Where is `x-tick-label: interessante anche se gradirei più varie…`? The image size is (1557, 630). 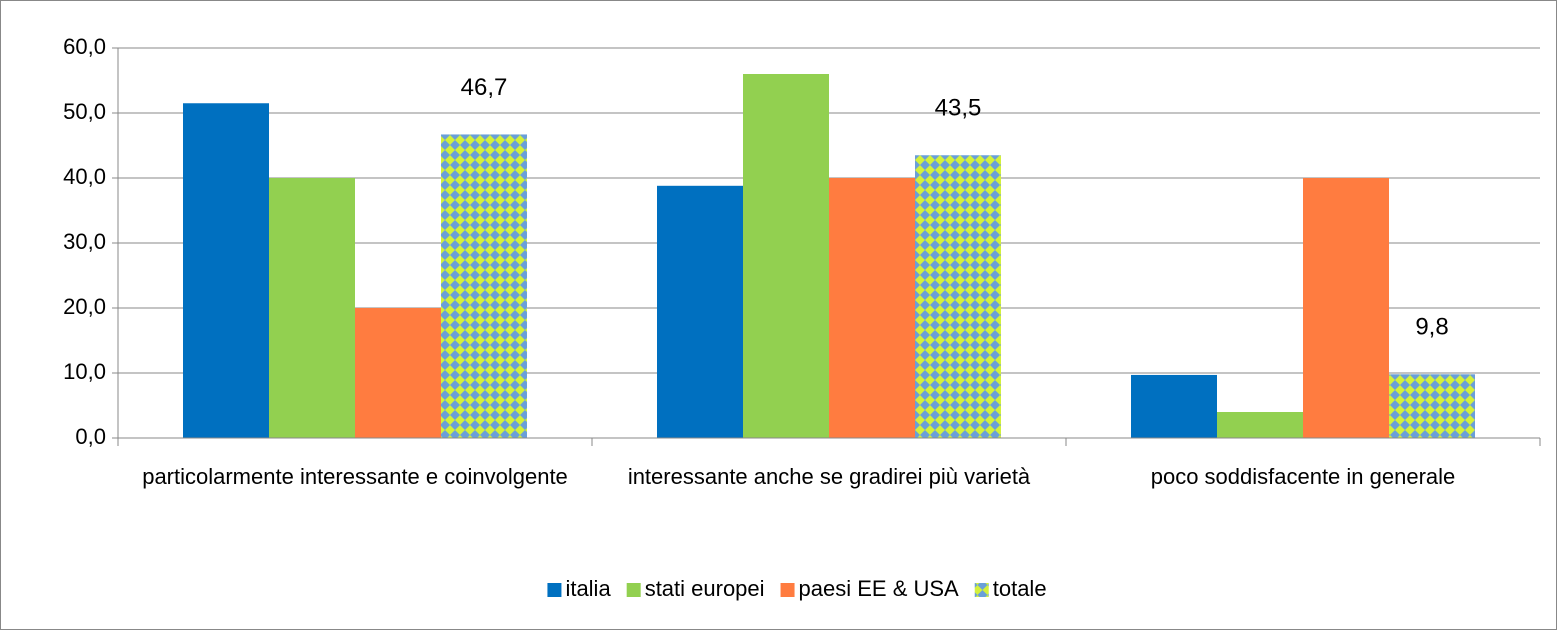
x-tick-label: interessante anche se gradirei più varie… is located at coordinates (829, 476).